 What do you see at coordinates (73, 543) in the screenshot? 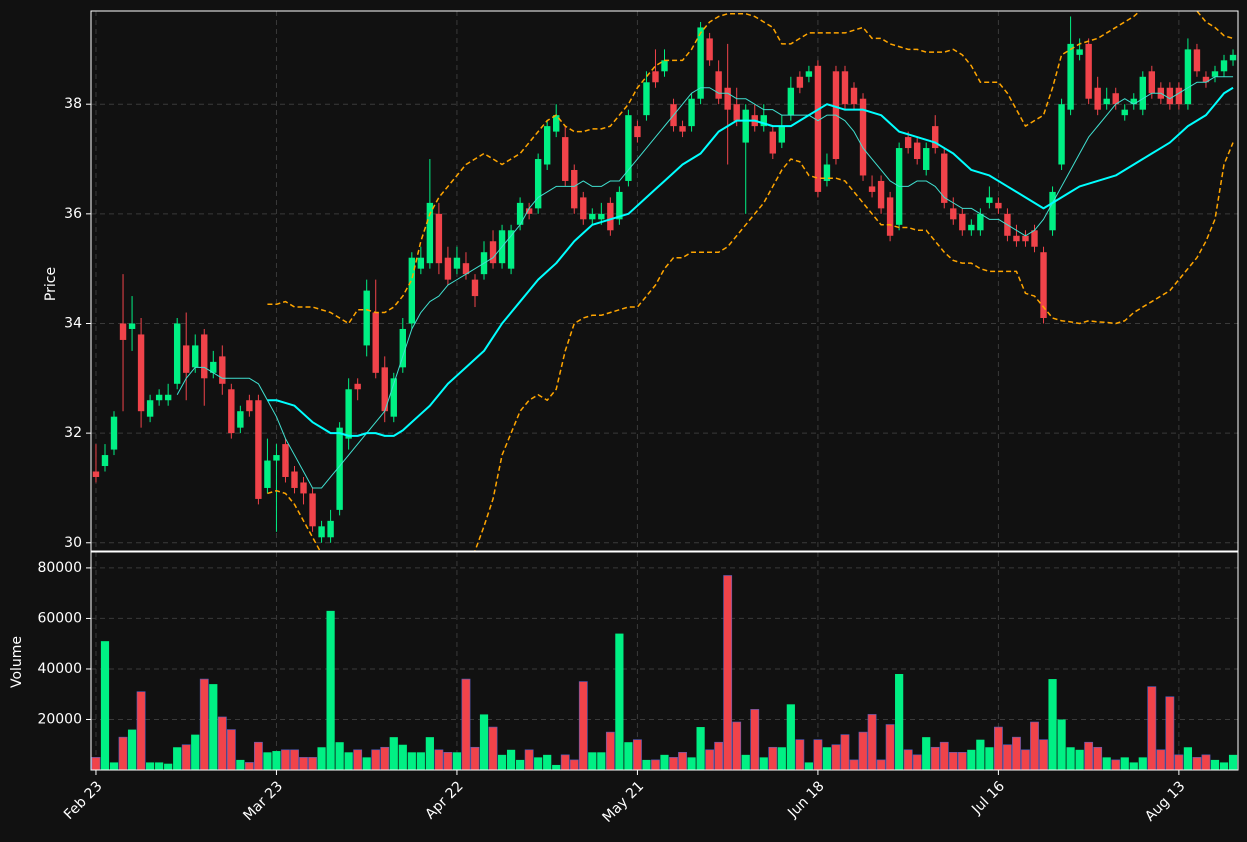
I see `y-tick-label: 30` at bounding box center [73, 543].